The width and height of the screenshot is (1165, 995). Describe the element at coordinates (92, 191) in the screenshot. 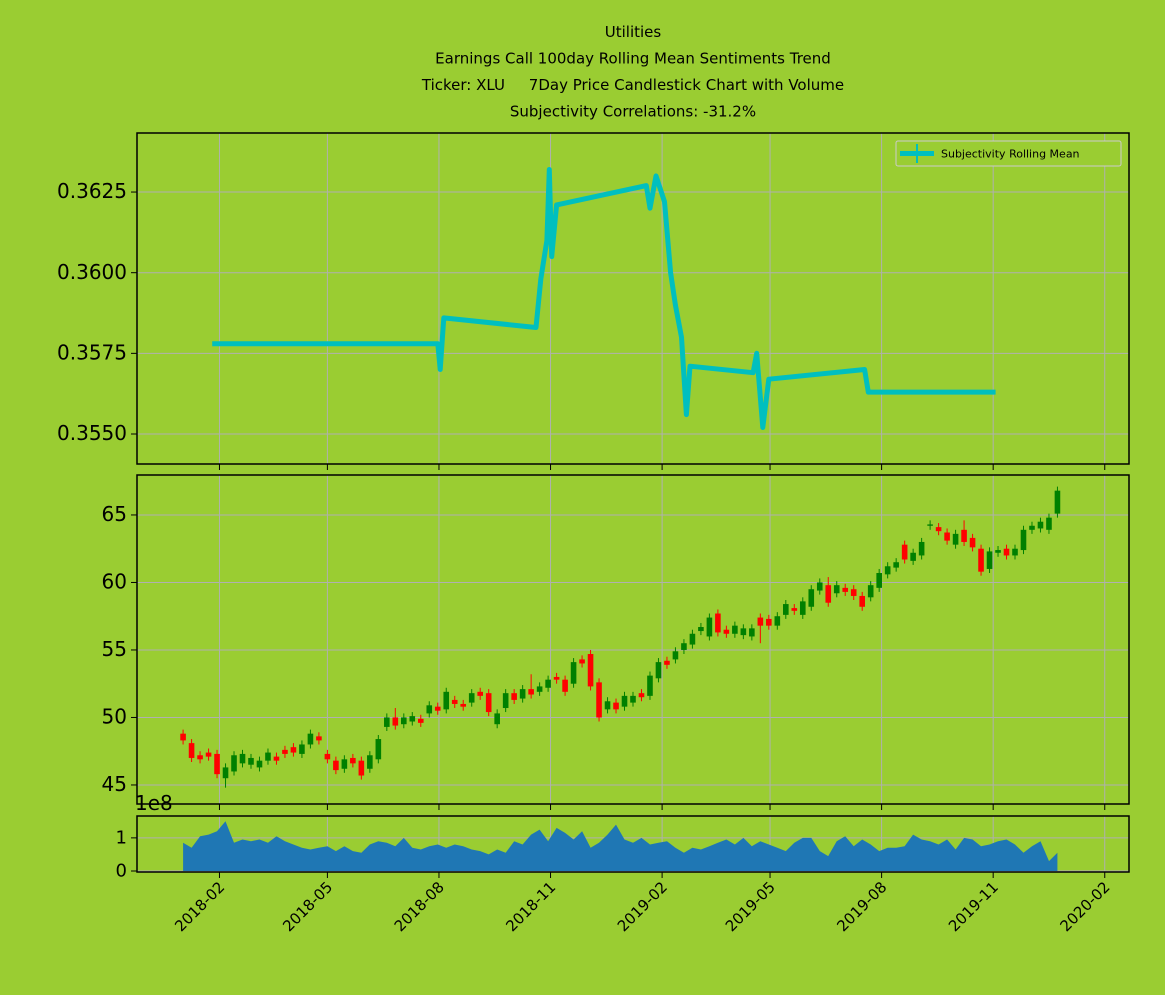

I see `y-tick-label: 0.3625` at that location.